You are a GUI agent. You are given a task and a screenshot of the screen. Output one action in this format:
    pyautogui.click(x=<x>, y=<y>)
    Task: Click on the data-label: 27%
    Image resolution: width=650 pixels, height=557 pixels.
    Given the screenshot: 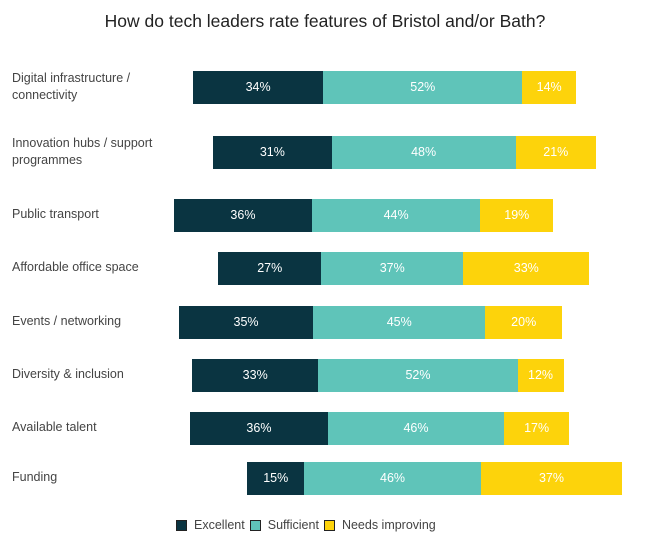 What is the action you would take?
    pyautogui.click(x=270, y=268)
    